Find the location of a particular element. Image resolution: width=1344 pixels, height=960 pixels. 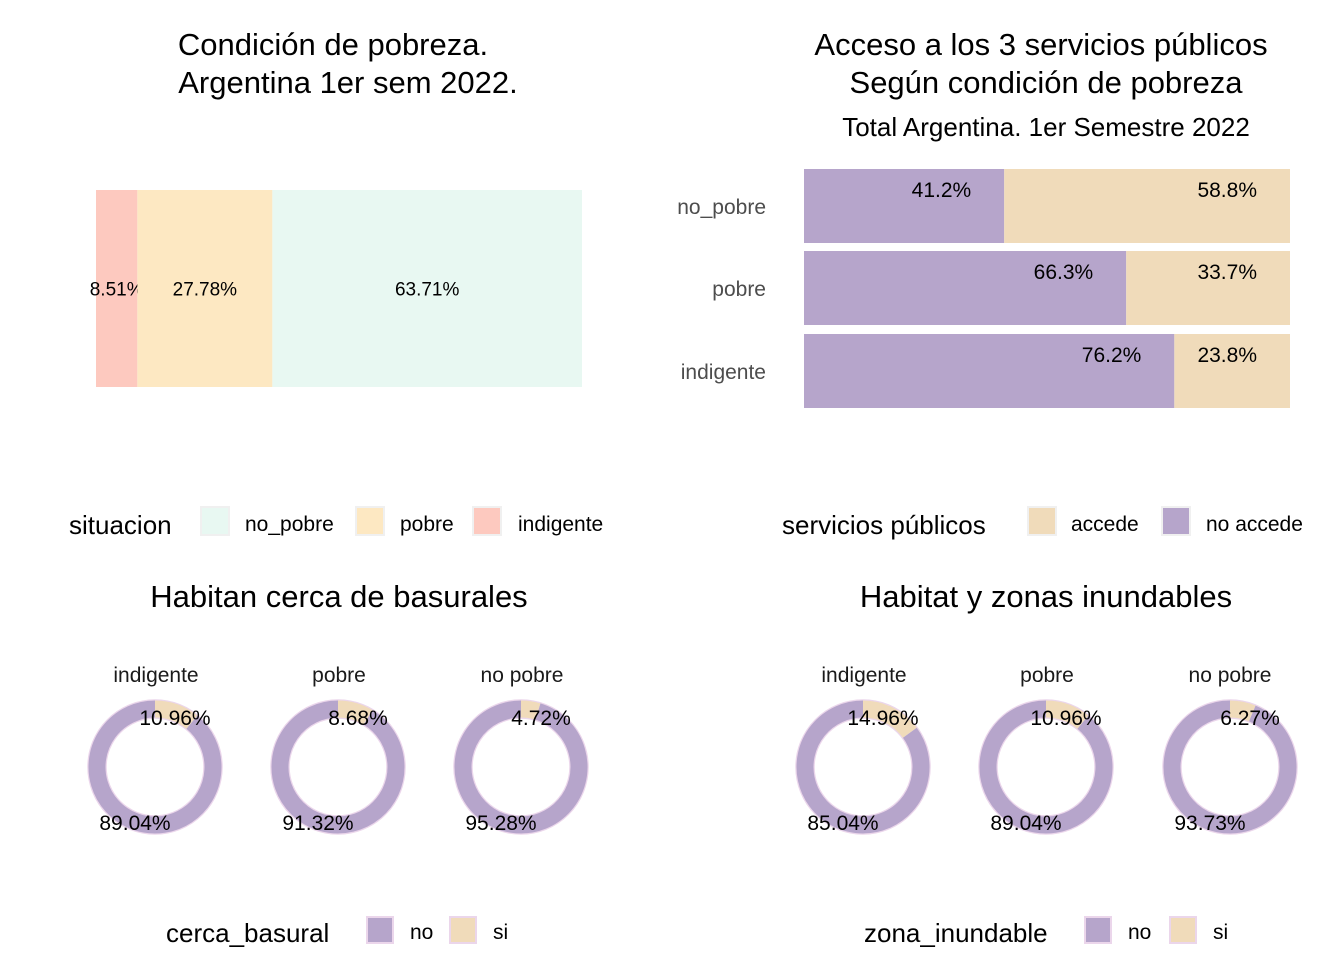

legend: servicios públicos accede no accede is located at coordinates (1042, 523).